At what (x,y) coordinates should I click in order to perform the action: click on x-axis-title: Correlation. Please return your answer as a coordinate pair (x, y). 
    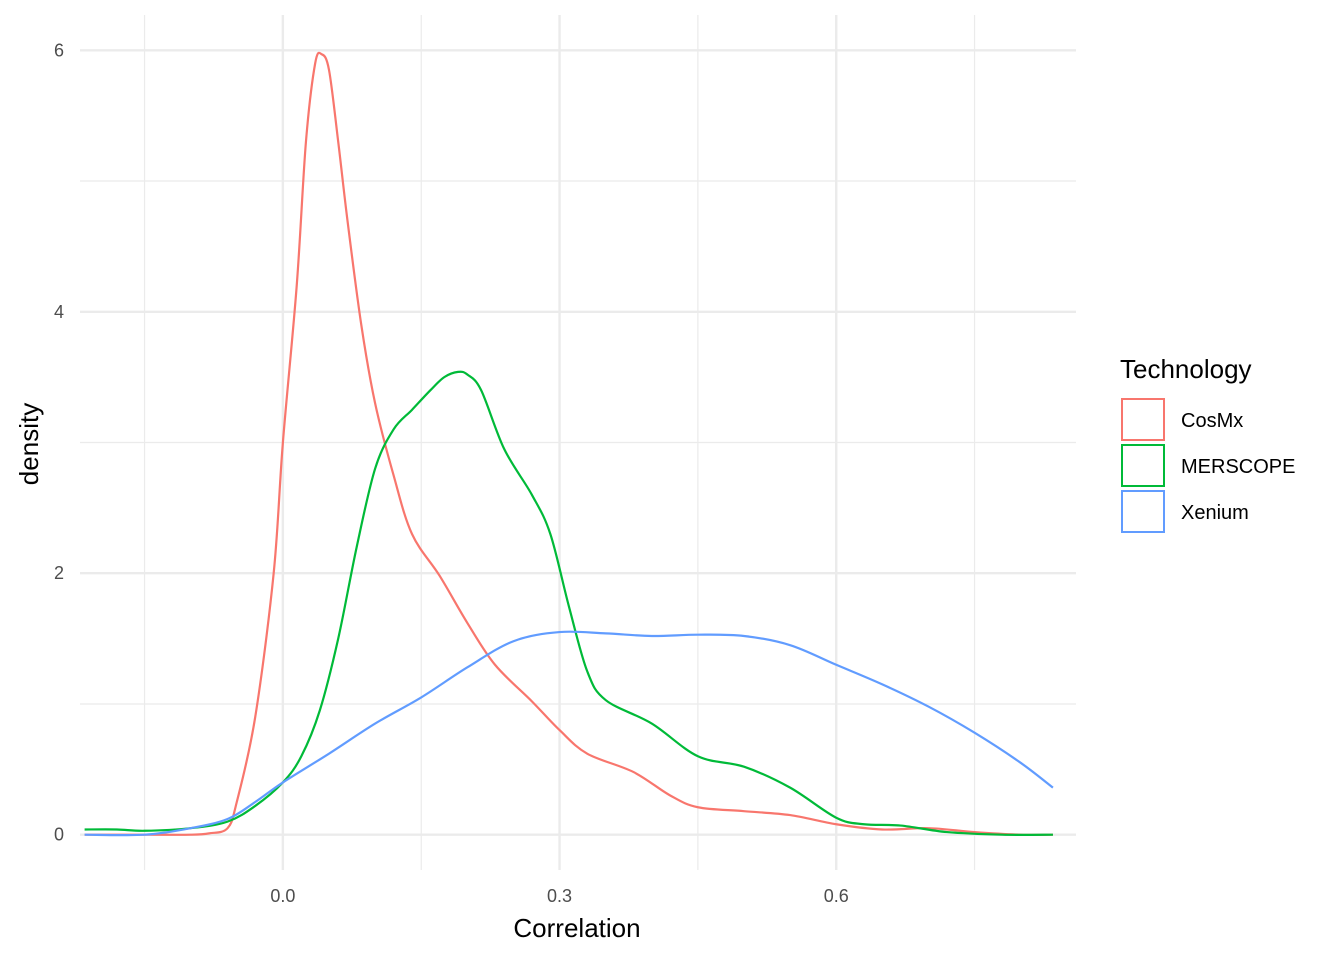
    Looking at the image, I should click on (576, 928).